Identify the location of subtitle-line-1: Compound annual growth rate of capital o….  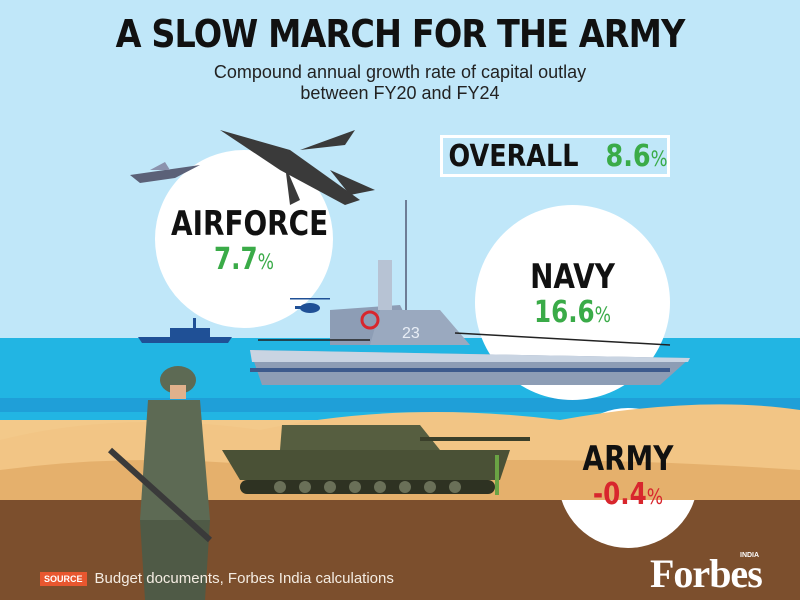
(400, 72).